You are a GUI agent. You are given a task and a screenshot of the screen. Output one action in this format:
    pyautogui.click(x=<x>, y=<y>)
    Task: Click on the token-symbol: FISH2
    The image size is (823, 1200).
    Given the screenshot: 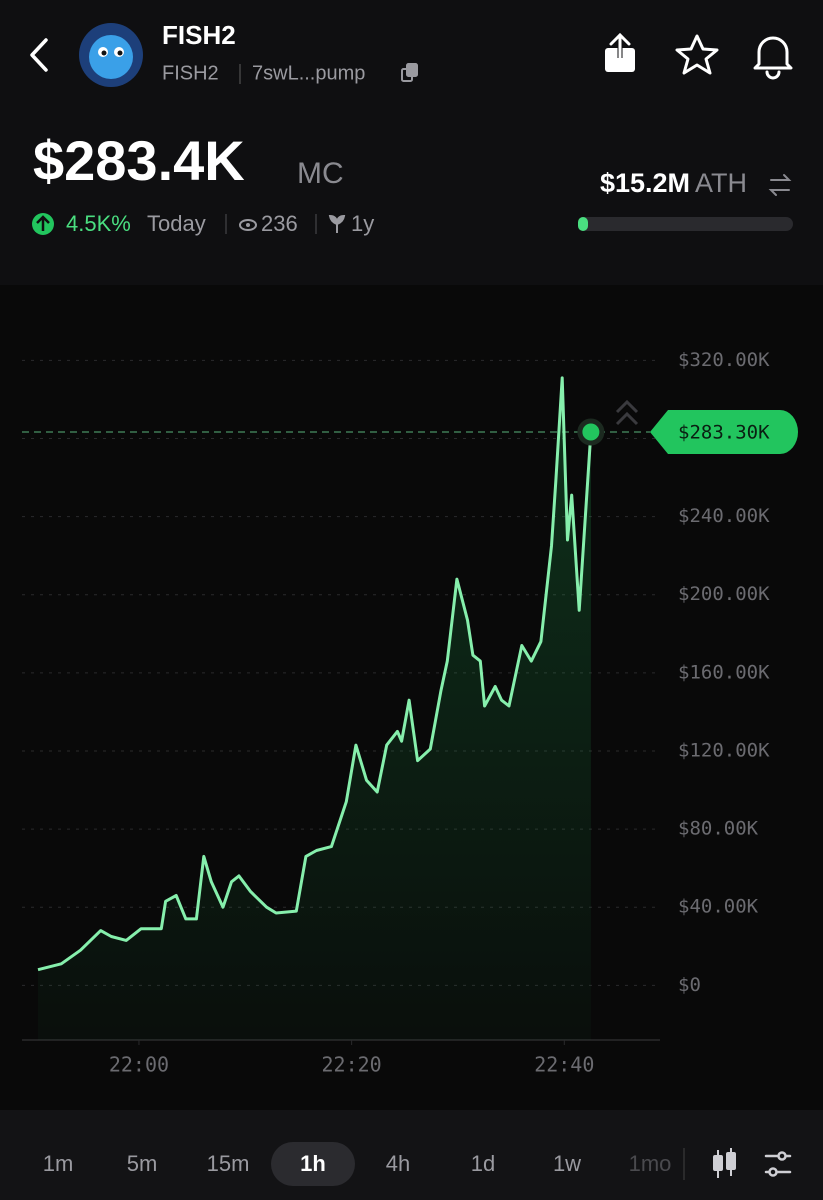 What is the action you would take?
    pyautogui.click(x=190, y=73)
    